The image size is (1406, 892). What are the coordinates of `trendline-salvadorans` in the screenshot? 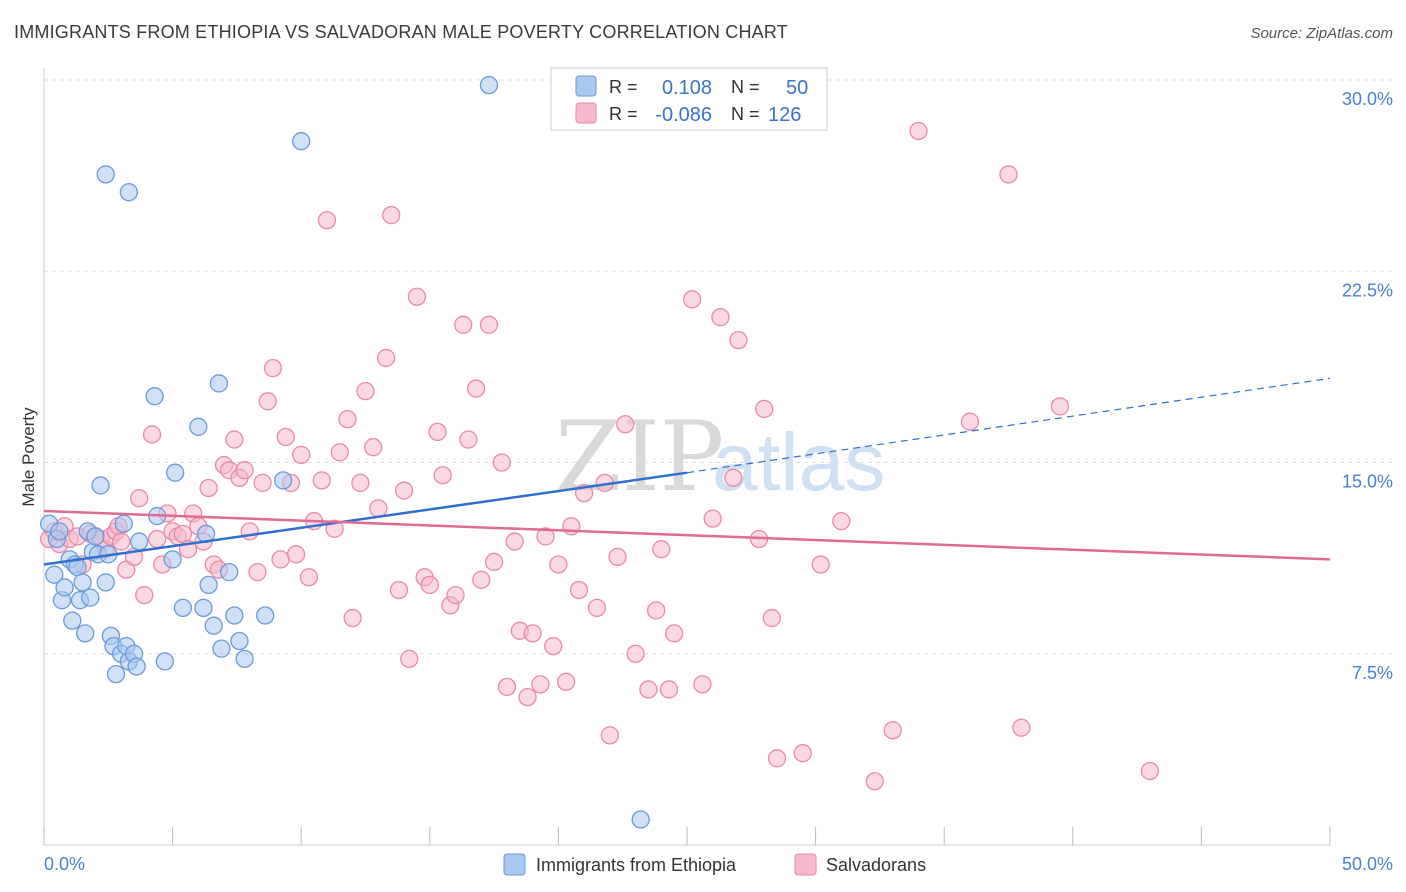 It's located at (687, 535).